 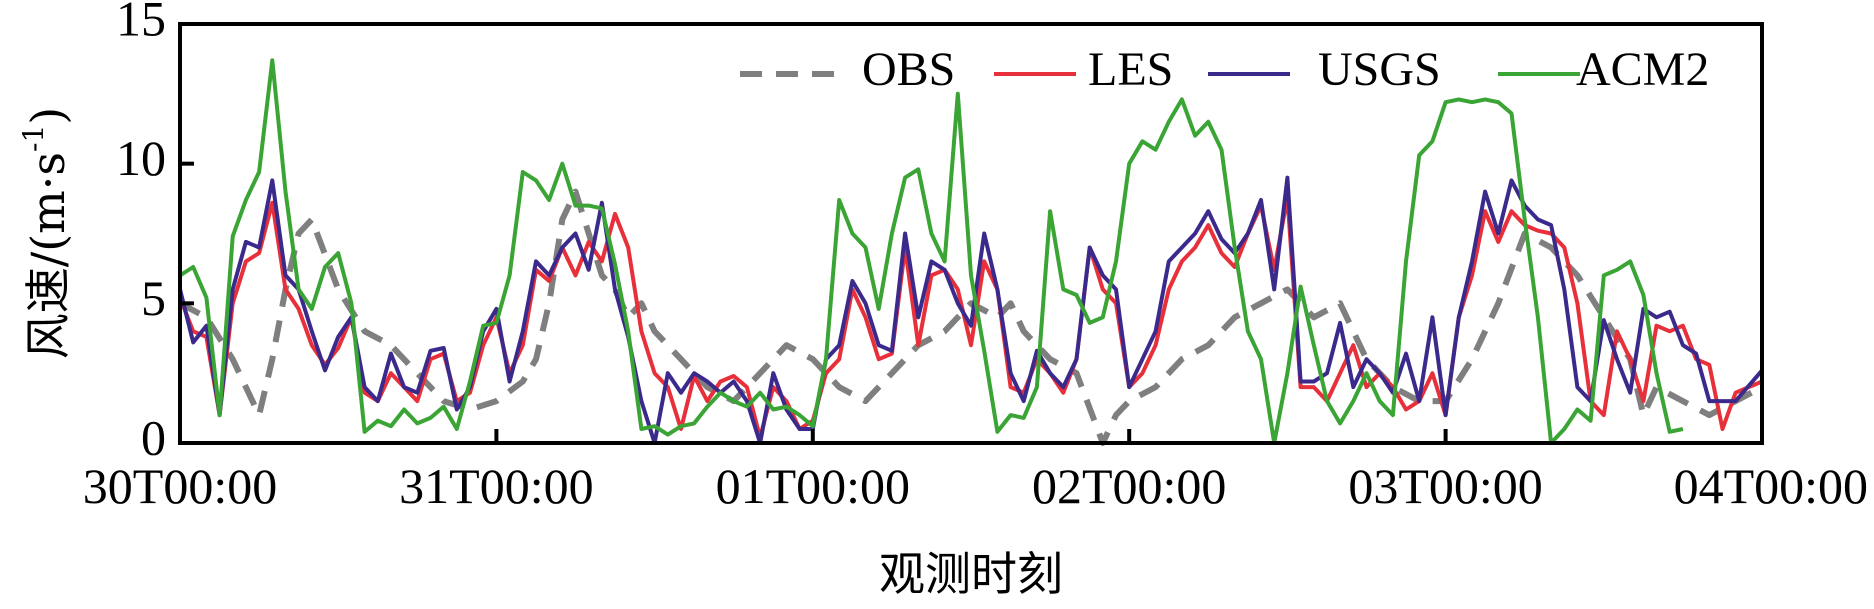 What do you see at coordinates (496, 486) in the screenshot?
I see `x-tick-label: 31T00:00` at bounding box center [496, 486].